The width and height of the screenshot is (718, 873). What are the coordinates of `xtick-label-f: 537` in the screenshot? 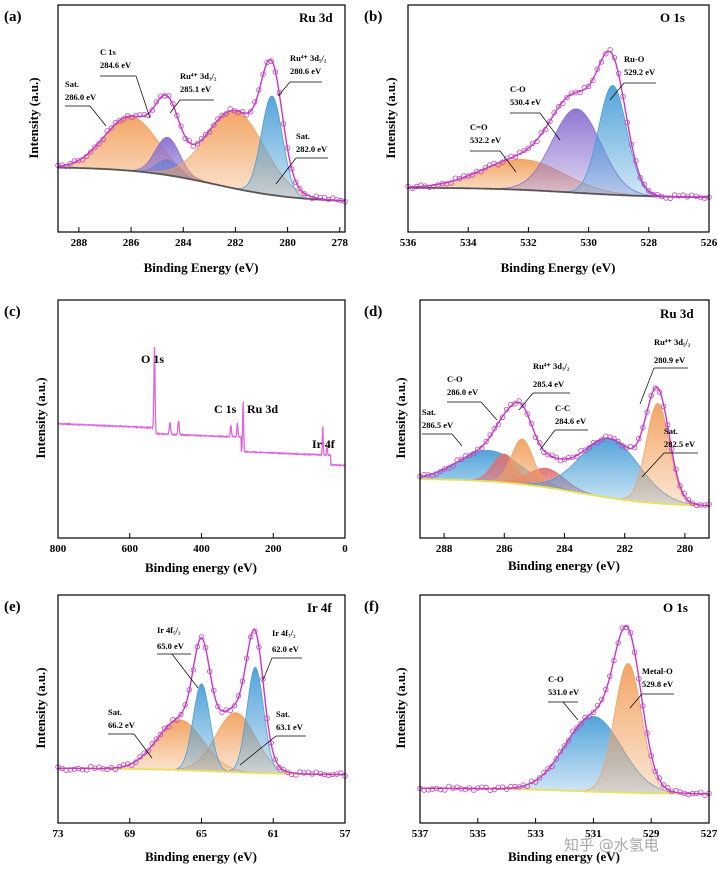 It's located at (420, 834).